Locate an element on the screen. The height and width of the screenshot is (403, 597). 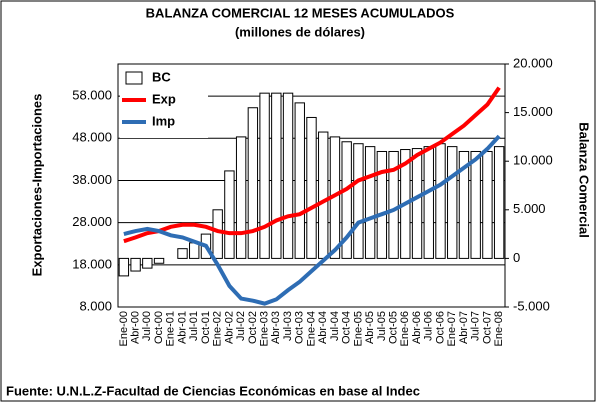
y-tick-label: 18.000 is located at coordinates (92, 263).